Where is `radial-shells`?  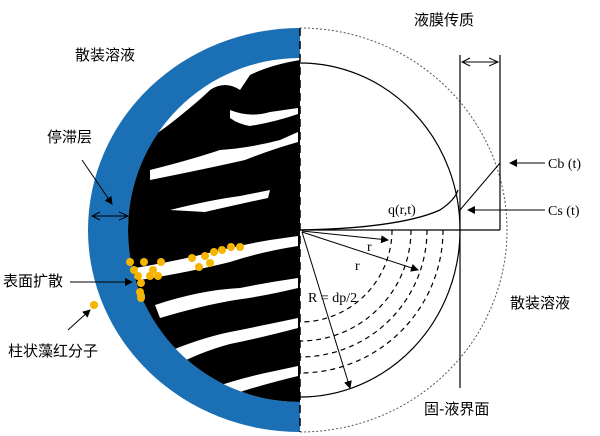 radial-shells is located at coordinates (371, 301).